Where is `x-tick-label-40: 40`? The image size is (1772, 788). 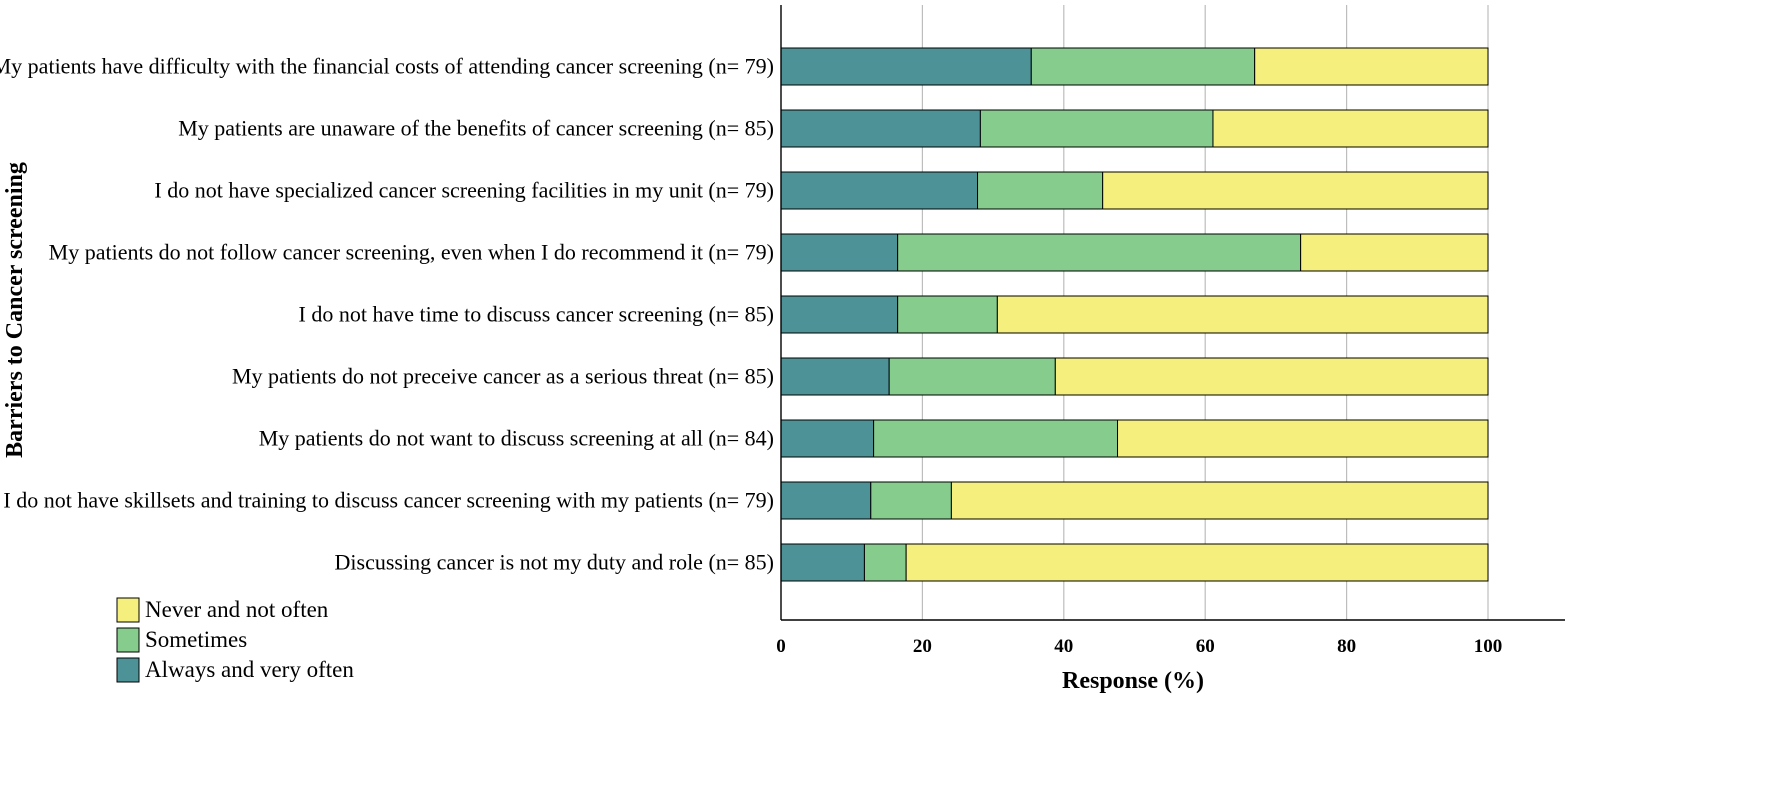
x-tick-label-40: 40 is located at coordinates (1063, 646).